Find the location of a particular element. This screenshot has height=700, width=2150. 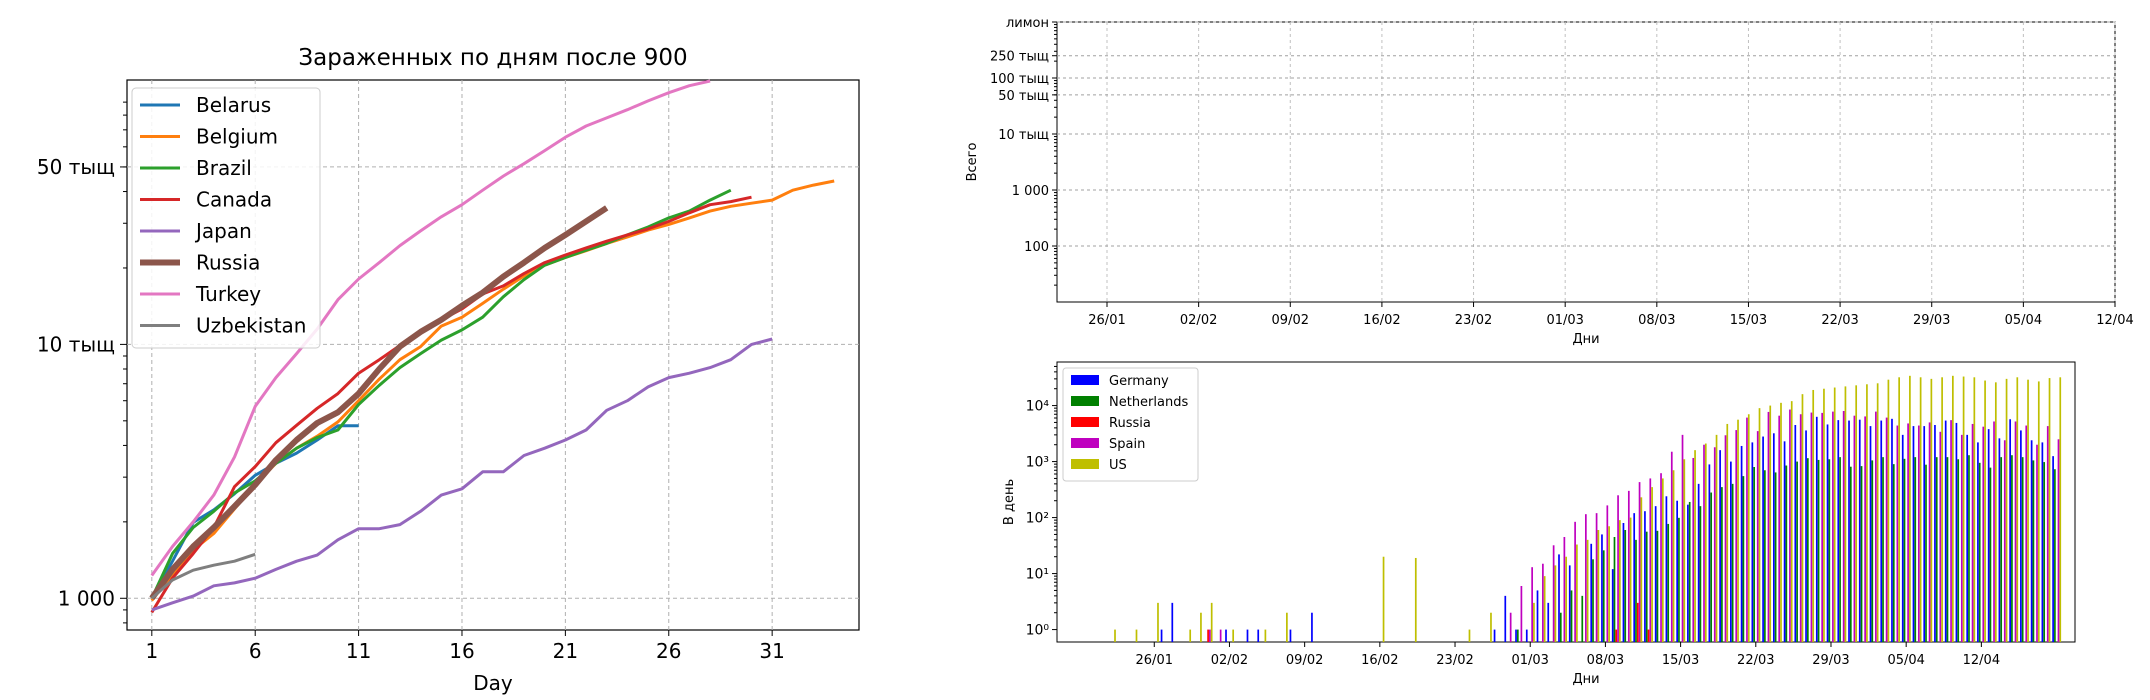

chart-3-x-tick-label: 29/03 is located at coordinates (1830, 660).